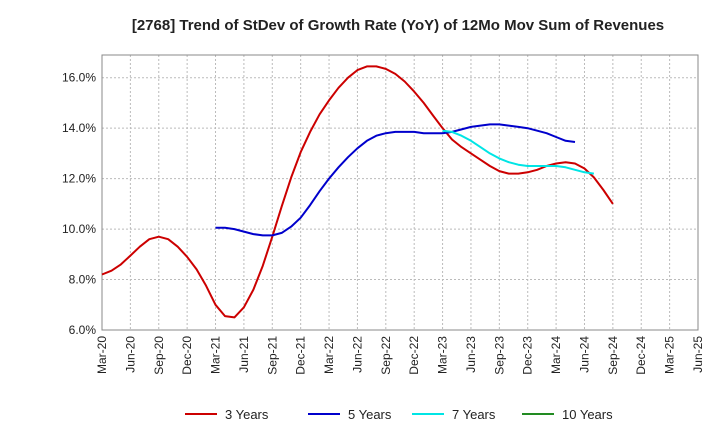 The image size is (720, 440). Describe the element at coordinates (474, 414) in the screenshot. I see `legend-label: 7 Years` at that location.